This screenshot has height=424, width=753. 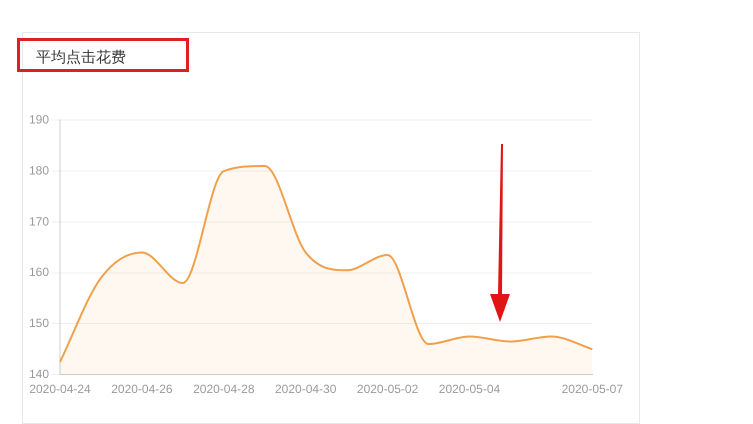 I want to click on y-tick-label: 150, so click(x=39, y=323).